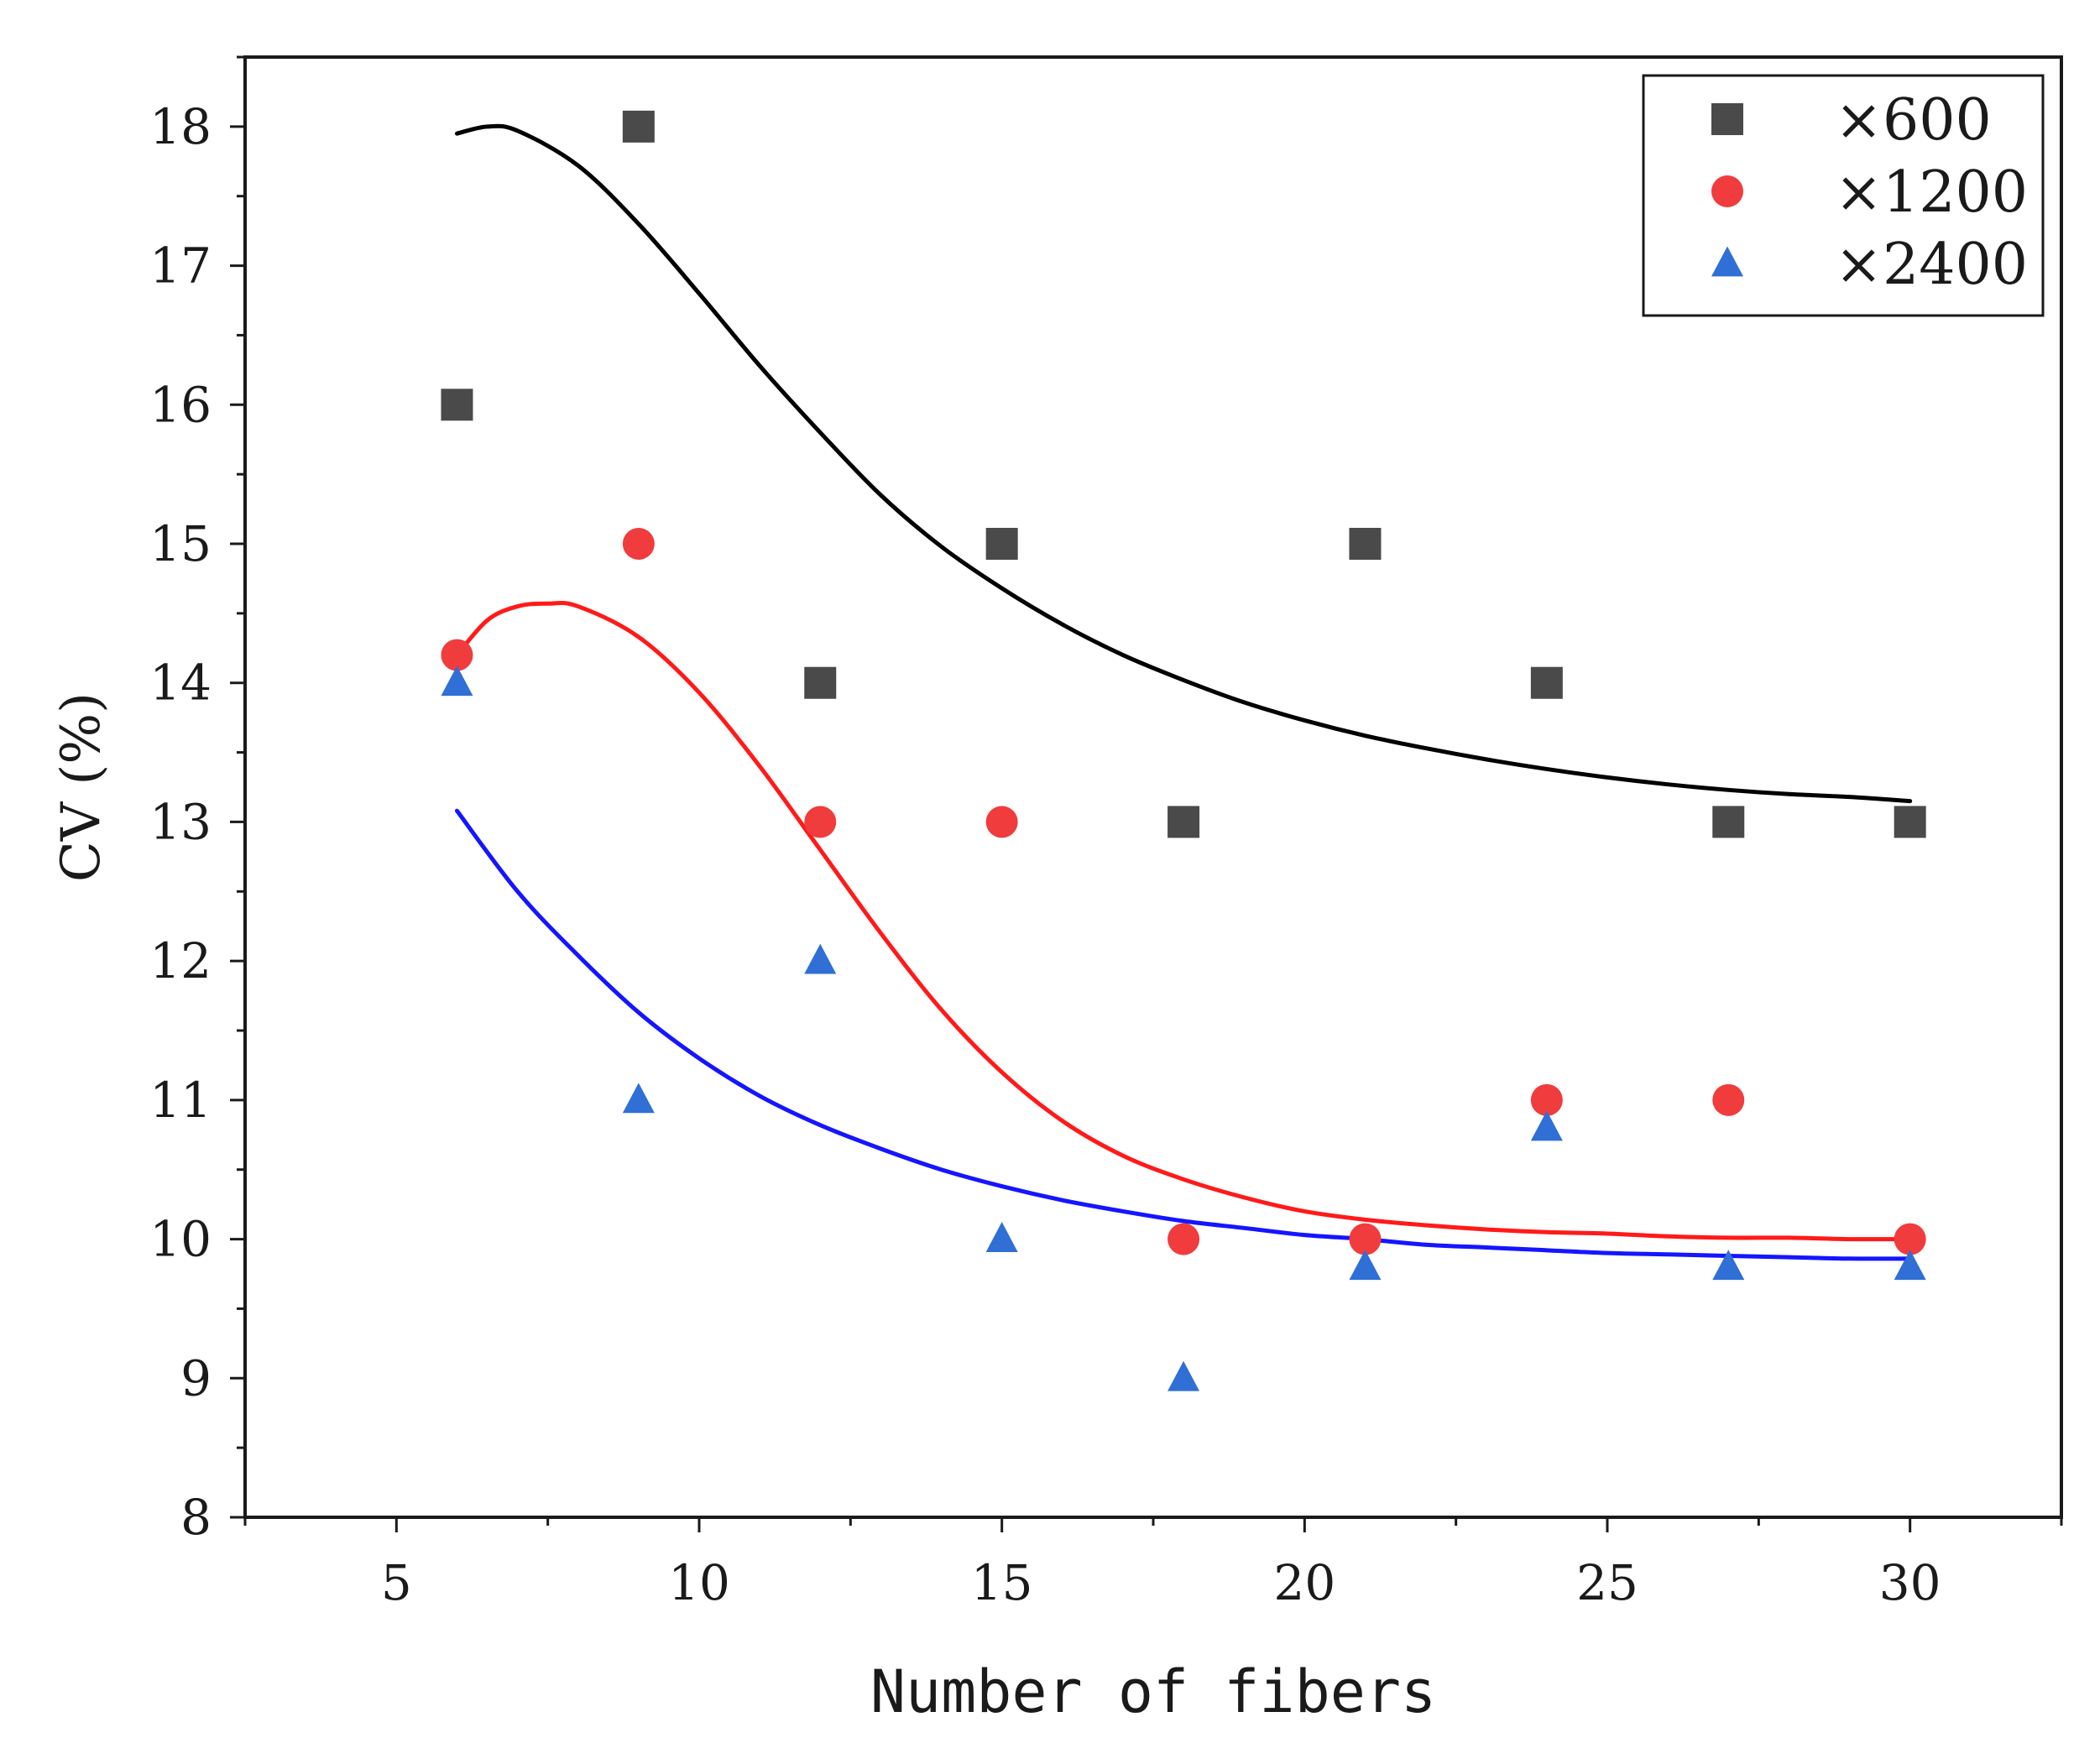 The width and height of the screenshot is (2100, 1764). I want to click on y-tick-label: 9, so click(196, 1378).